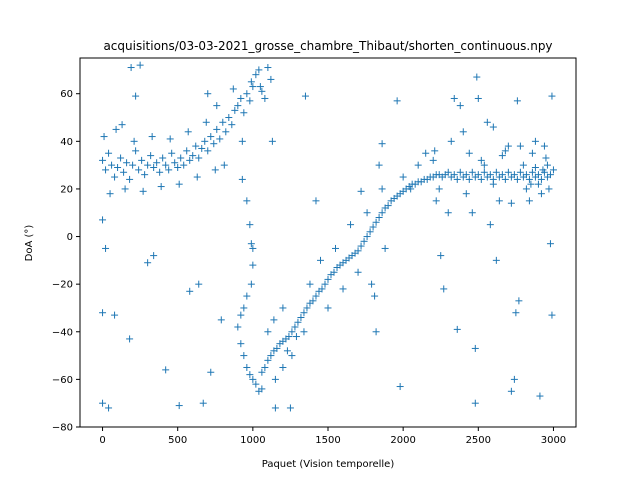 This screenshot has height=480, width=640. I want to click on x-tick-label: 3000, so click(553, 440).